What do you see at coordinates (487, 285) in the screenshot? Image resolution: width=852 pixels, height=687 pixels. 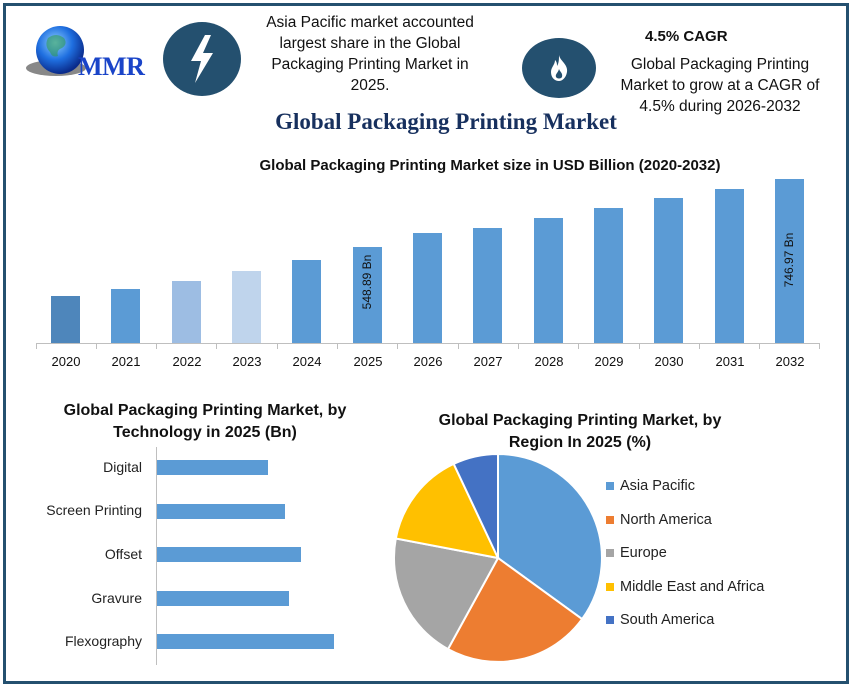 I see `bar-2027` at bounding box center [487, 285].